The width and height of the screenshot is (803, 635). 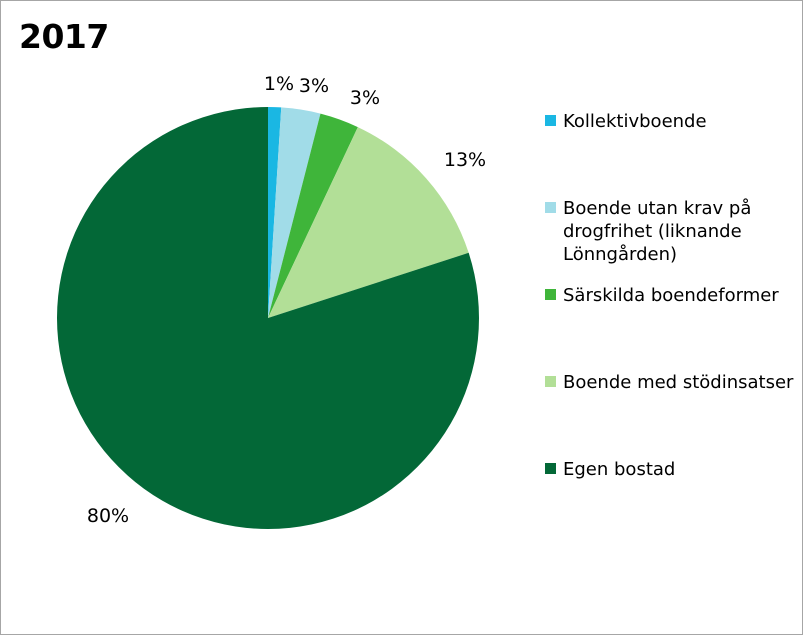 I want to click on data-label-sarskilda-boendeformer: 3%, so click(x=365, y=98).